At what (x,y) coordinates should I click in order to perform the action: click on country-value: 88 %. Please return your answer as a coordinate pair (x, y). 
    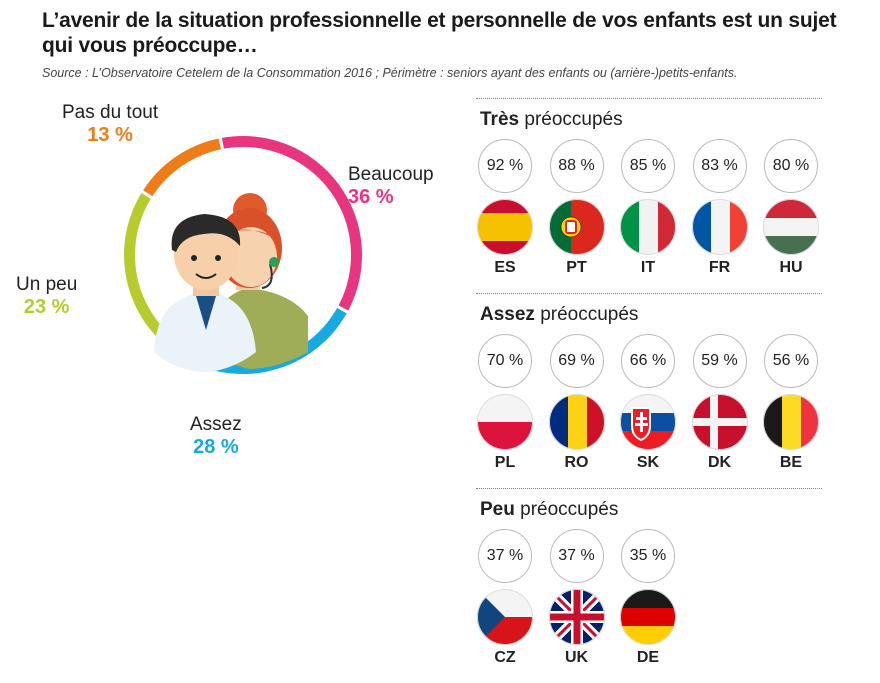
    Looking at the image, I should click on (576, 166).